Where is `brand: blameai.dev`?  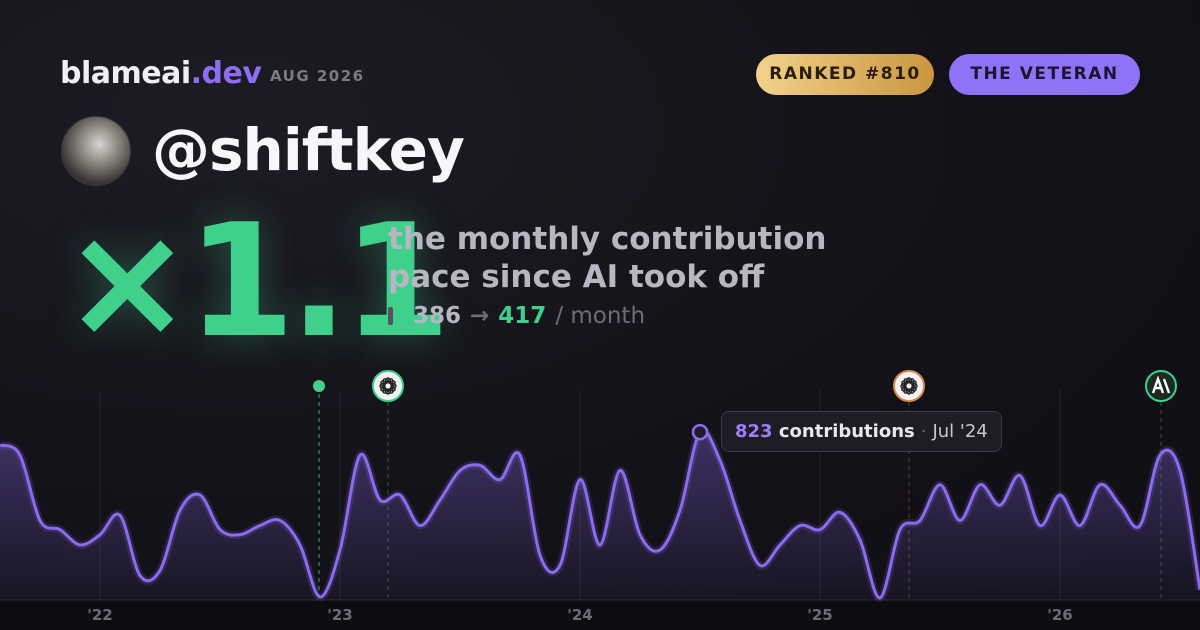
brand: blameai.dev is located at coordinates (161, 73).